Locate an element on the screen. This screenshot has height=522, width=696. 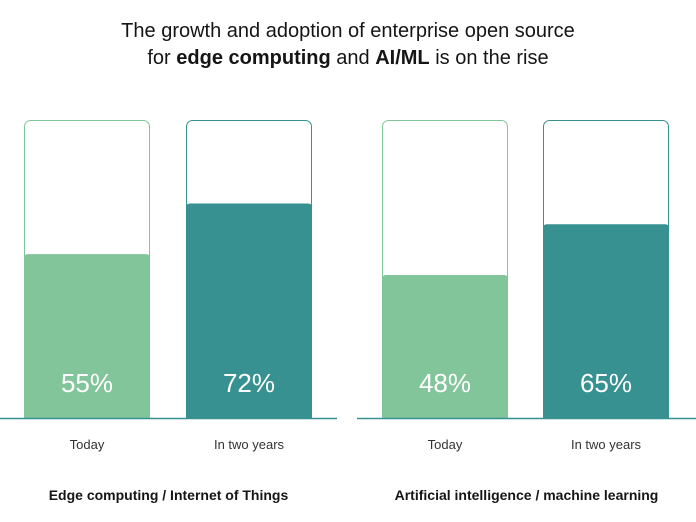
category-label-1-1: In two years is located at coordinates (606, 444).